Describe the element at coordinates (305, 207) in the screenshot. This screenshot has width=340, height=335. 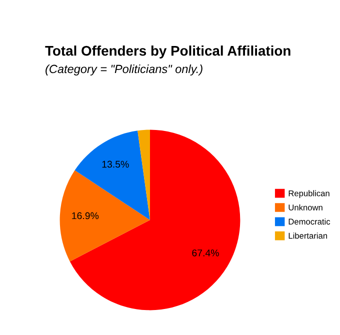
I see `legend-label: Unknown` at that location.